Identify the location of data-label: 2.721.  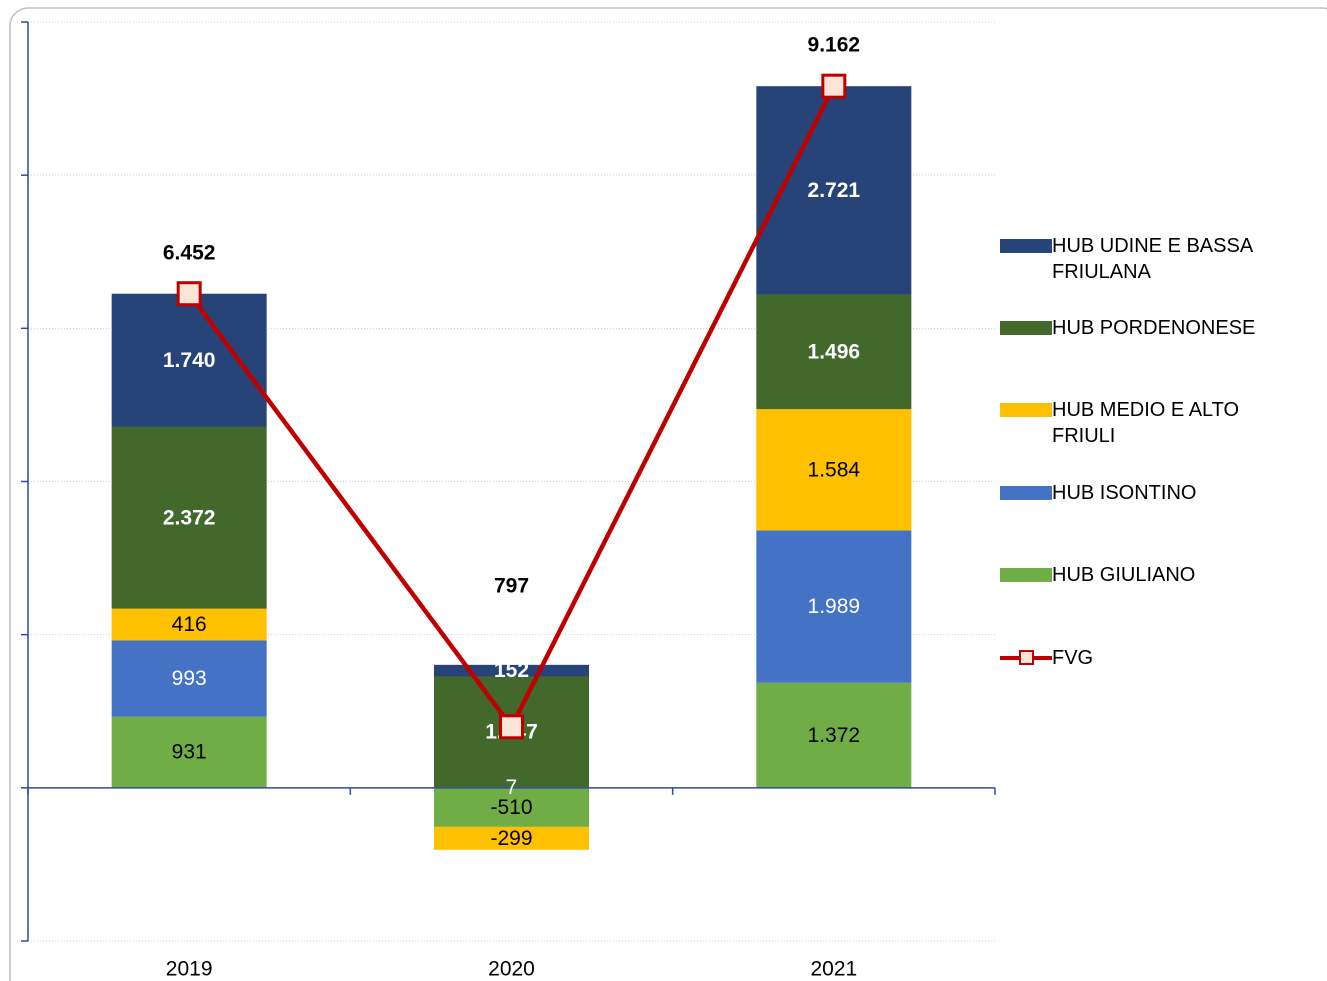
(834, 190).